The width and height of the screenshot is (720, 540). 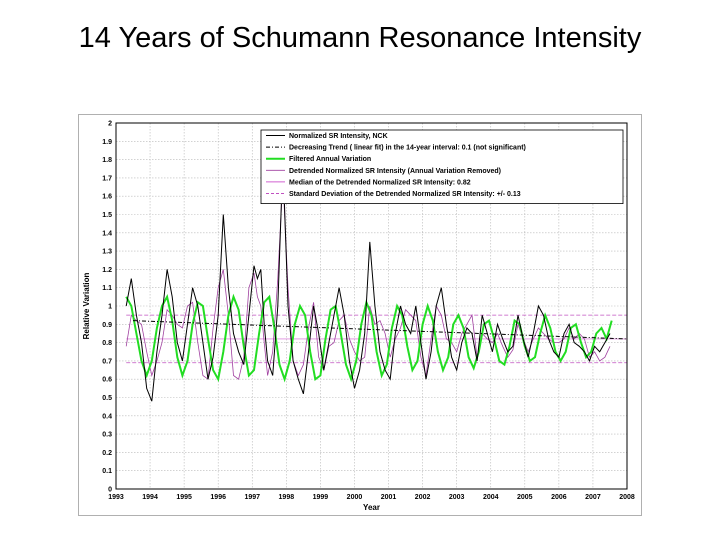 What do you see at coordinates (107, 215) in the screenshot?
I see `y-tick-label: 1.5` at bounding box center [107, 215].